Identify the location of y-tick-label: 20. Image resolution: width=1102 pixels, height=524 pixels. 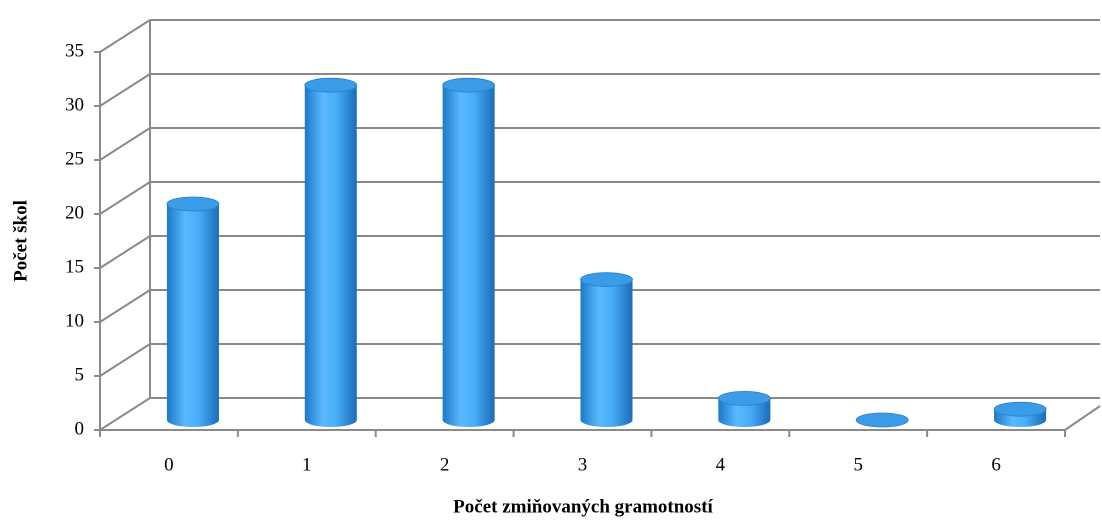
(74, 212).